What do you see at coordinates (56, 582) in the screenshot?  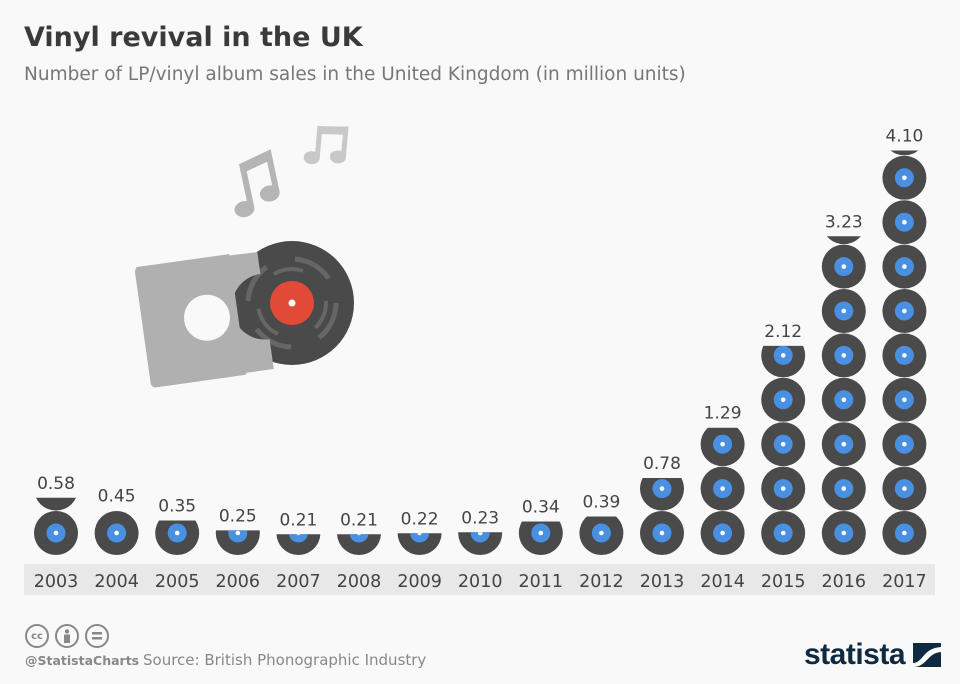 I see `x-tick-label: 2003` at bounding box center [56, 582].